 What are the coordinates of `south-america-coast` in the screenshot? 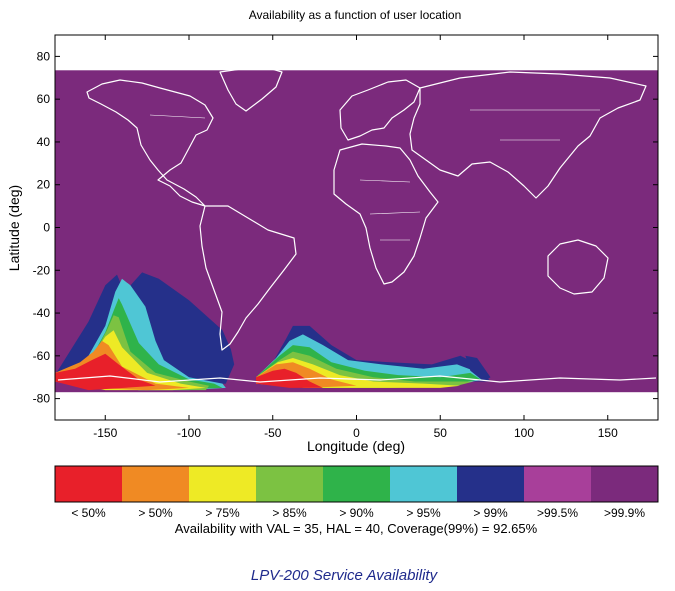 It's located at (248, 278).